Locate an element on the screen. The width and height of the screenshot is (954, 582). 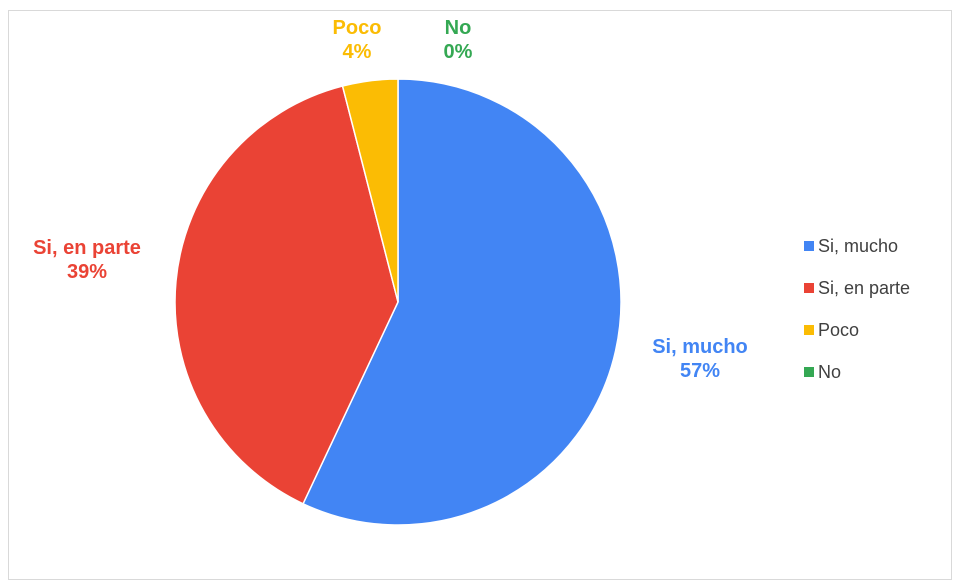
legend: Si, mucho Si, en parte Poco No is located at coordinates (878, 309).